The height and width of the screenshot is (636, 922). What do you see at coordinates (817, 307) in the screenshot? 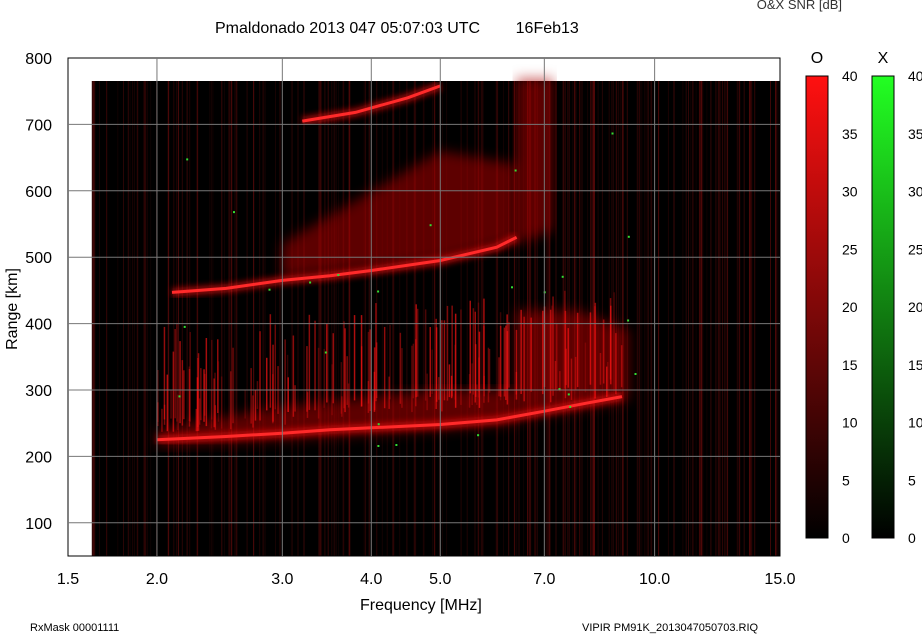
I see `colorbar-o` at bounding box center [817, 307].